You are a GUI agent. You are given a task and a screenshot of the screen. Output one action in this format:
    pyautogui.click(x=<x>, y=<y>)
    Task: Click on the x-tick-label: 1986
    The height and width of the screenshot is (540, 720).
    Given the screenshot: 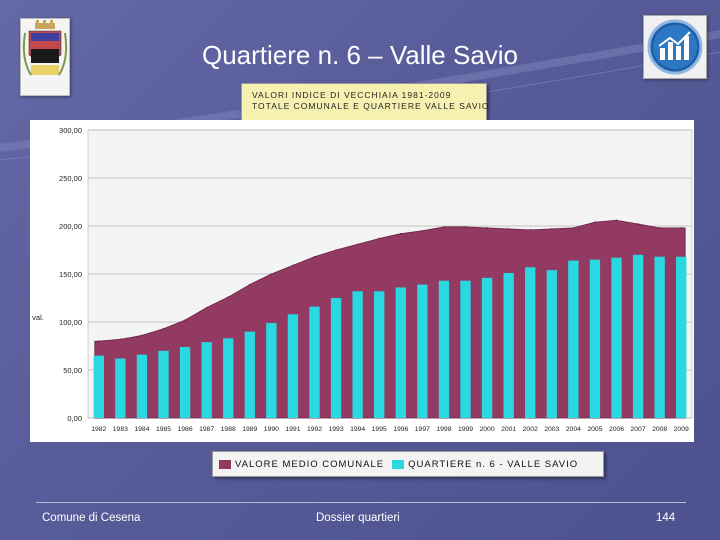 What is the action you would take?
    pyautogui.click(x=185, y=429)
    